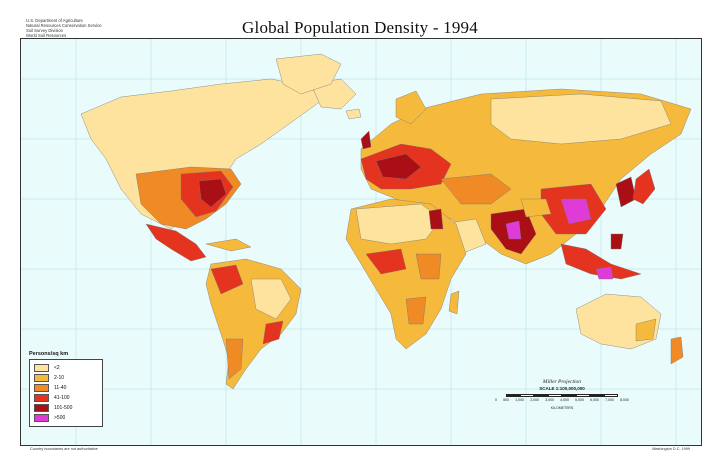  I want to click on scale-tick: 8,000, so click(624, 400).